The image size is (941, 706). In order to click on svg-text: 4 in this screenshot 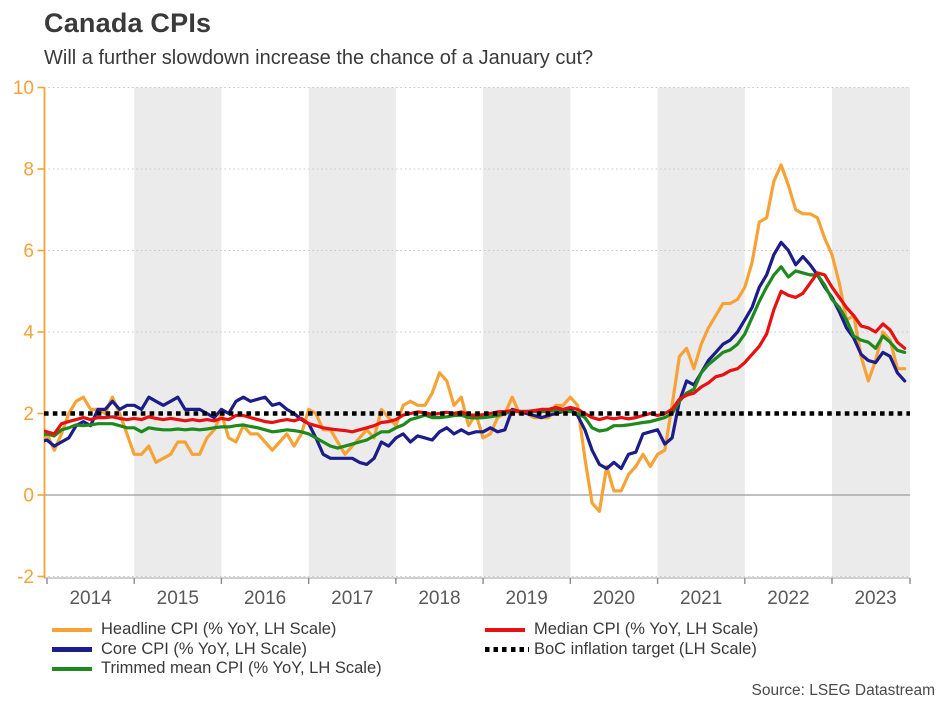, I will do `click(28, 333)`.